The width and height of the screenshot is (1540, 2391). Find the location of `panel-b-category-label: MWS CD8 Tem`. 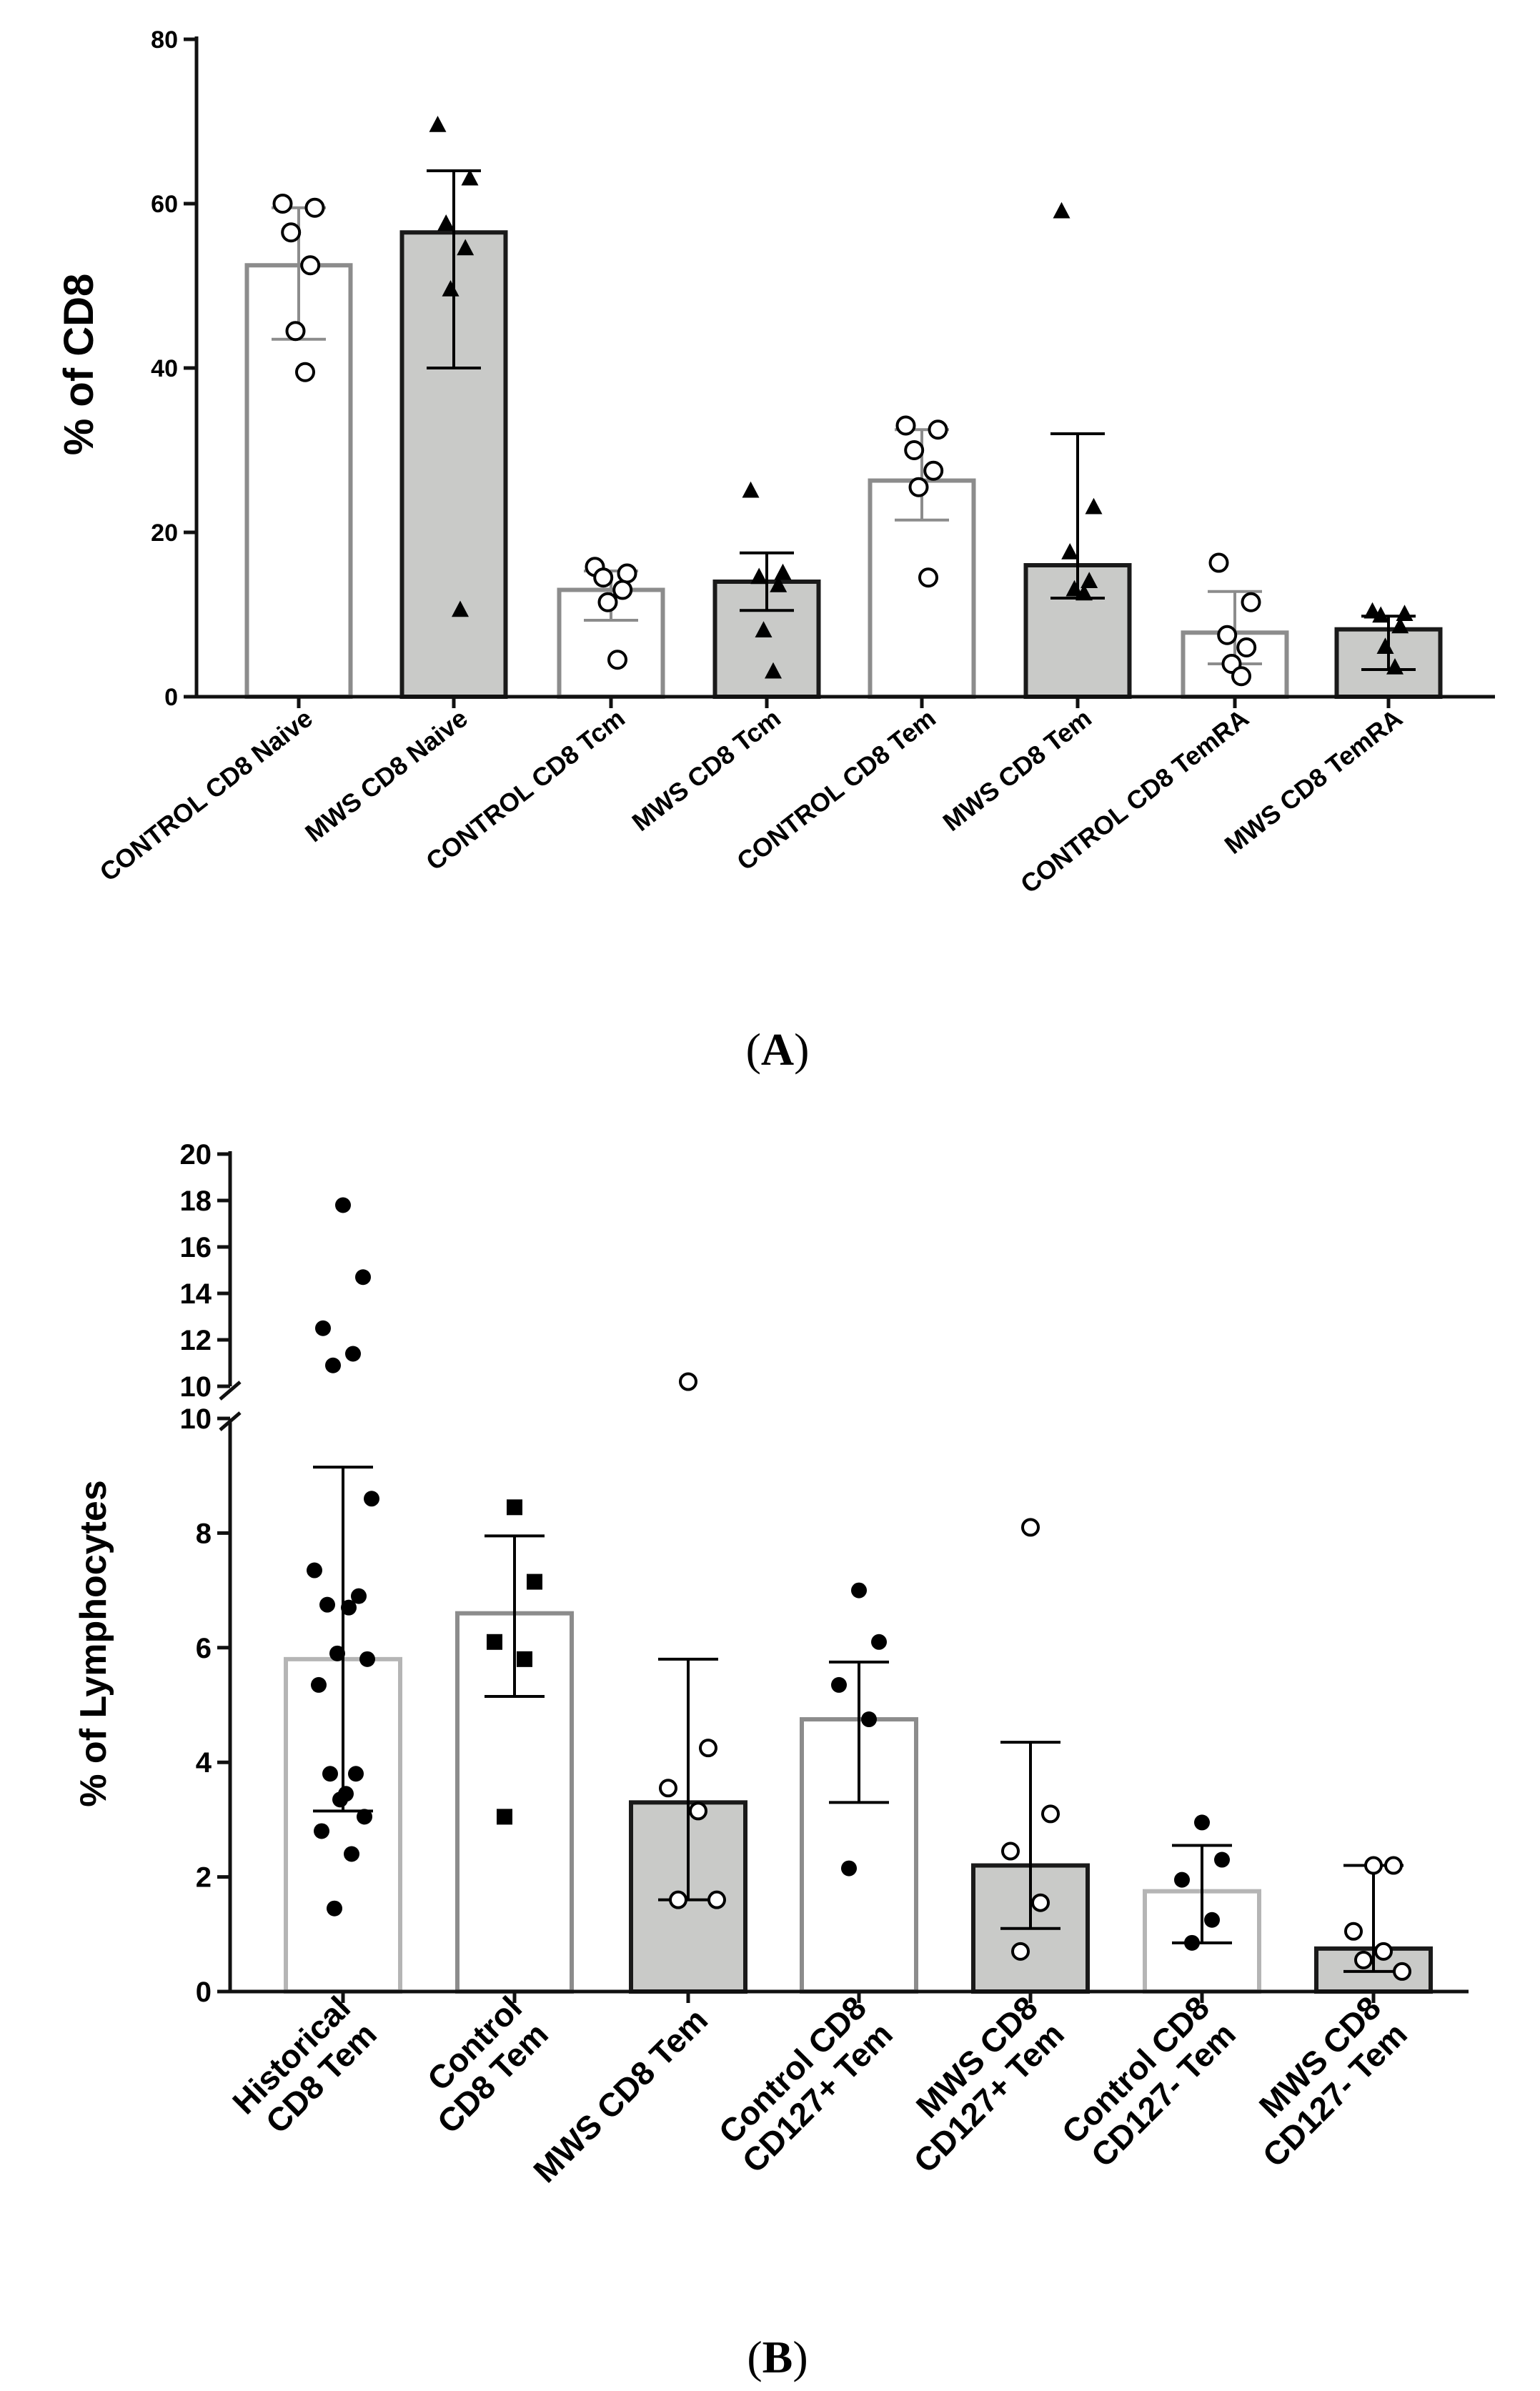

panel-b-category-label: MWS CD8 Tem is located at coordinates (620, 2095).